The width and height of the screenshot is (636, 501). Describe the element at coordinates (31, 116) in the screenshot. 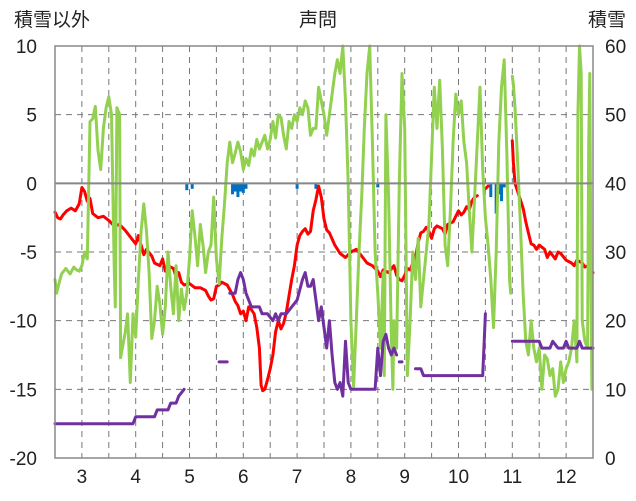

I see `left-tick-label: 5` at that location.